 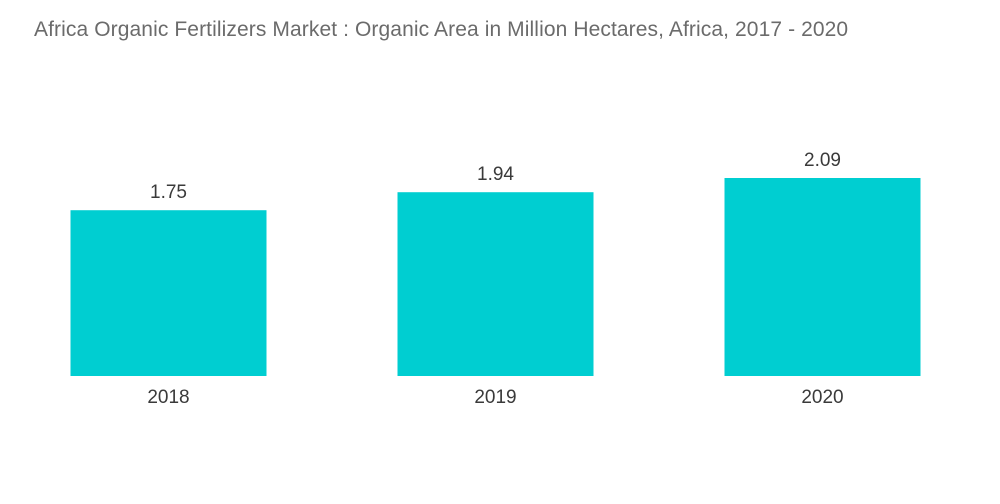 What do you see at coordinates (168, 293) in the screenshot?
I see `bar-2018` at bounding box center [168, 293].